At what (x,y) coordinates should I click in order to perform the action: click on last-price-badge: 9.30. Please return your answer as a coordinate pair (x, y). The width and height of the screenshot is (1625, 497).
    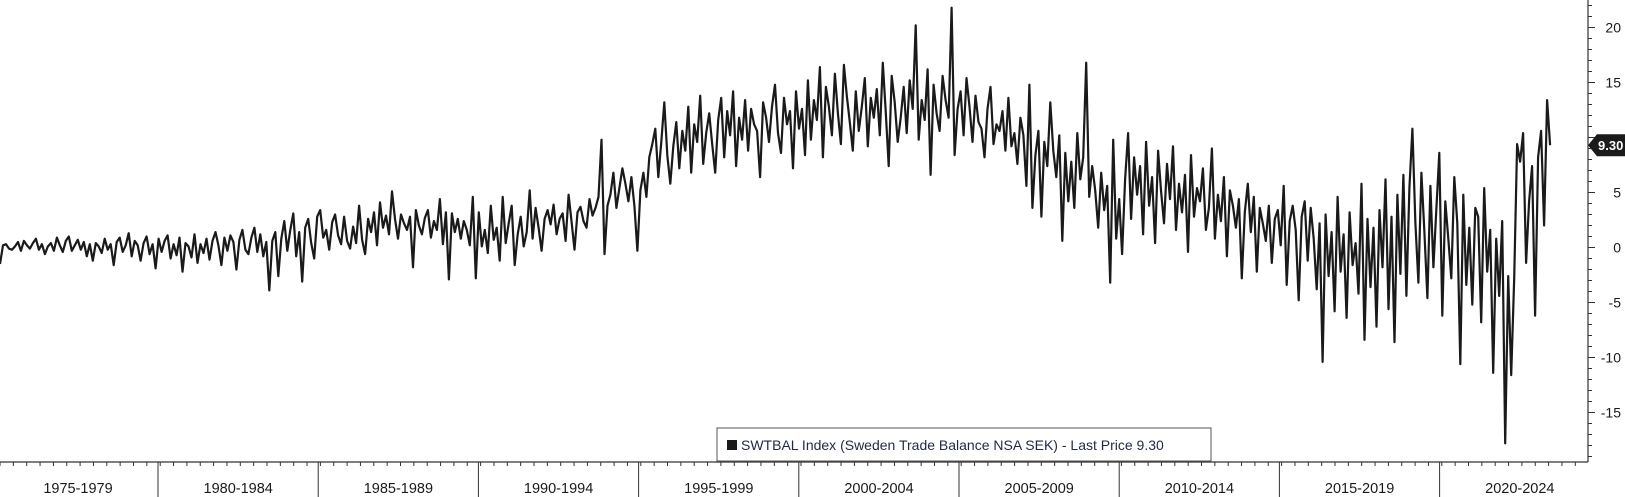
    Looking at the image, I should click on (1606, 145).